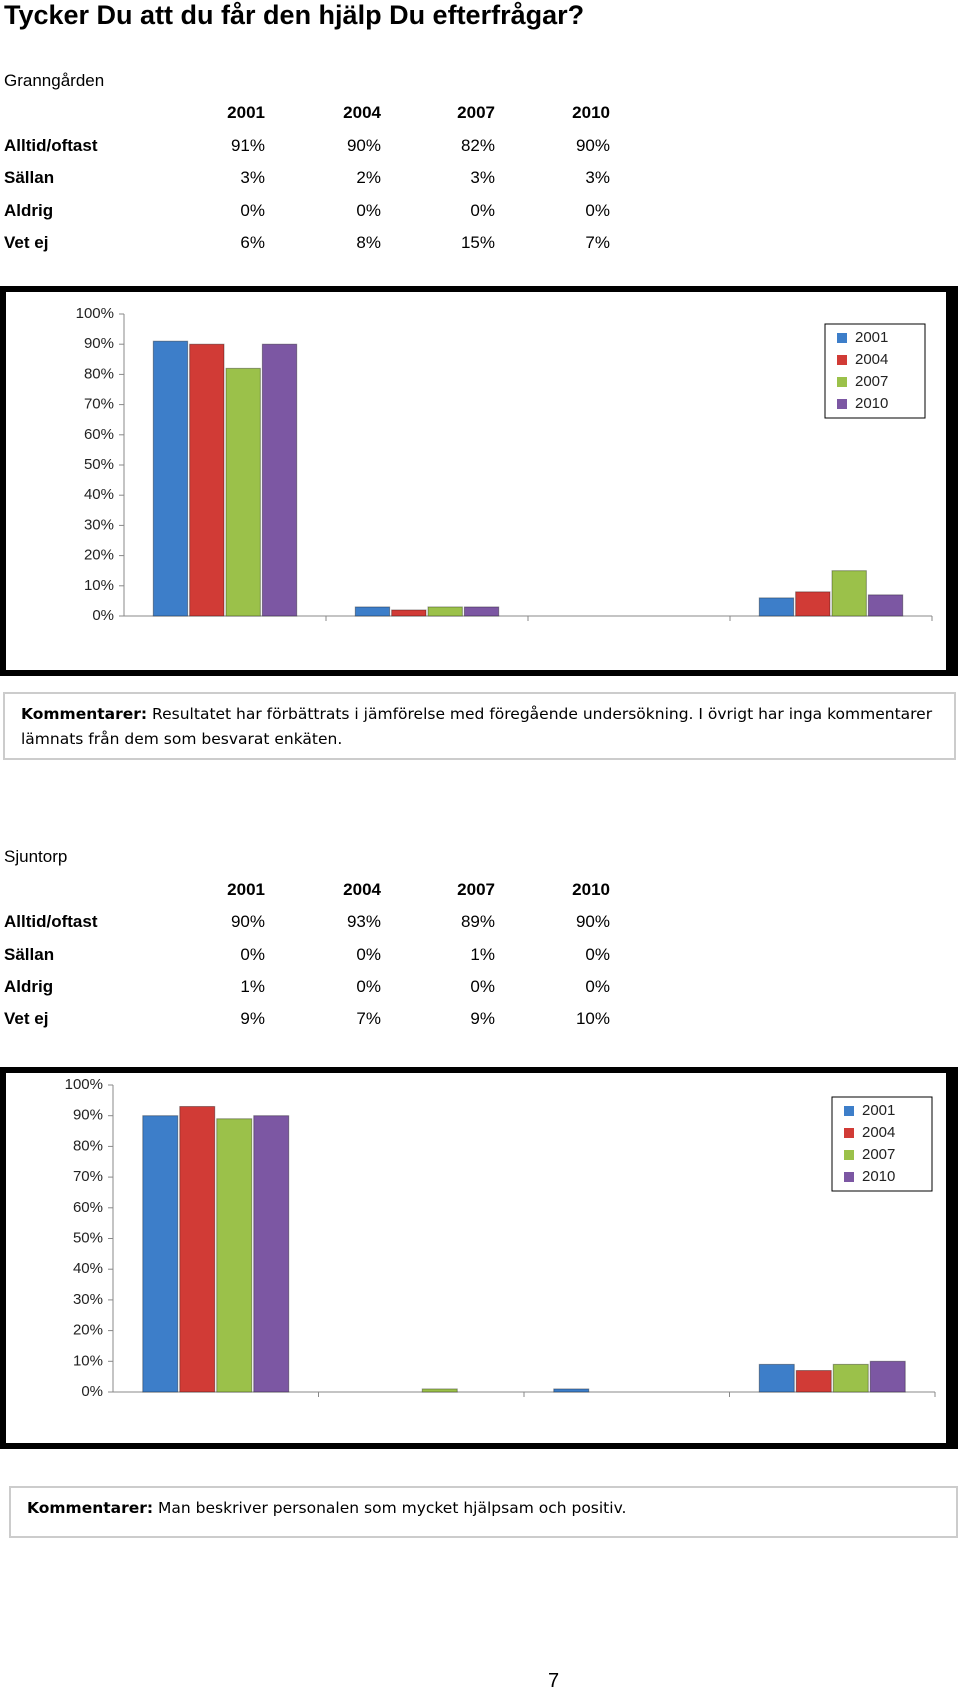 The width and height of the screenshot is (960, 1697). I want to click on y-tick-label: 90%, so click(99, 343).